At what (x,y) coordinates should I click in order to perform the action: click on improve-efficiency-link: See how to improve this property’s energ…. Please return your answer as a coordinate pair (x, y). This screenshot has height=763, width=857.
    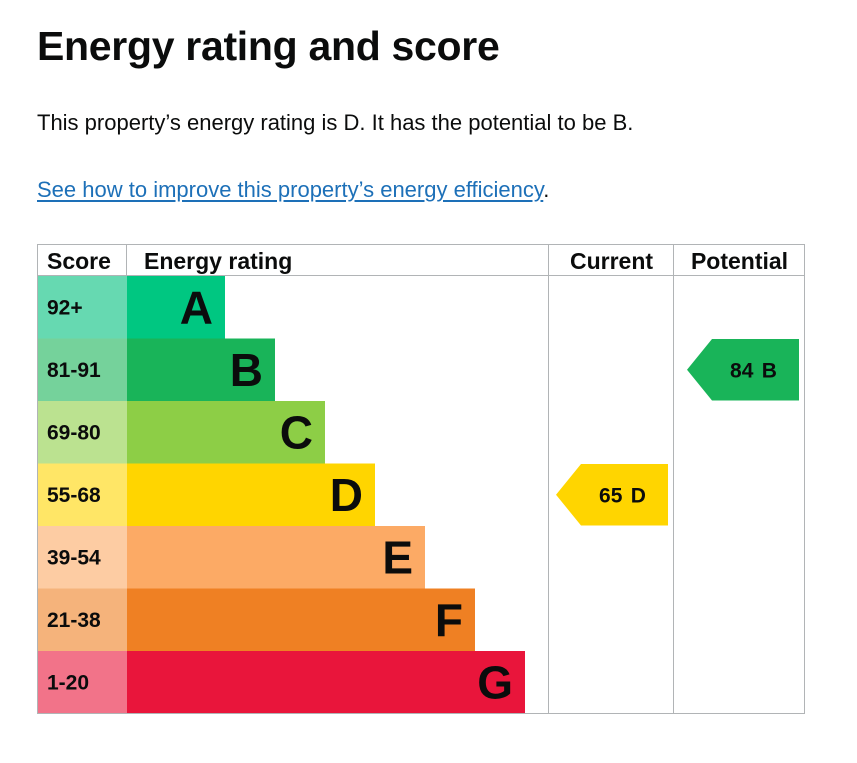
    Looking at the image, I should click on (290, 189).